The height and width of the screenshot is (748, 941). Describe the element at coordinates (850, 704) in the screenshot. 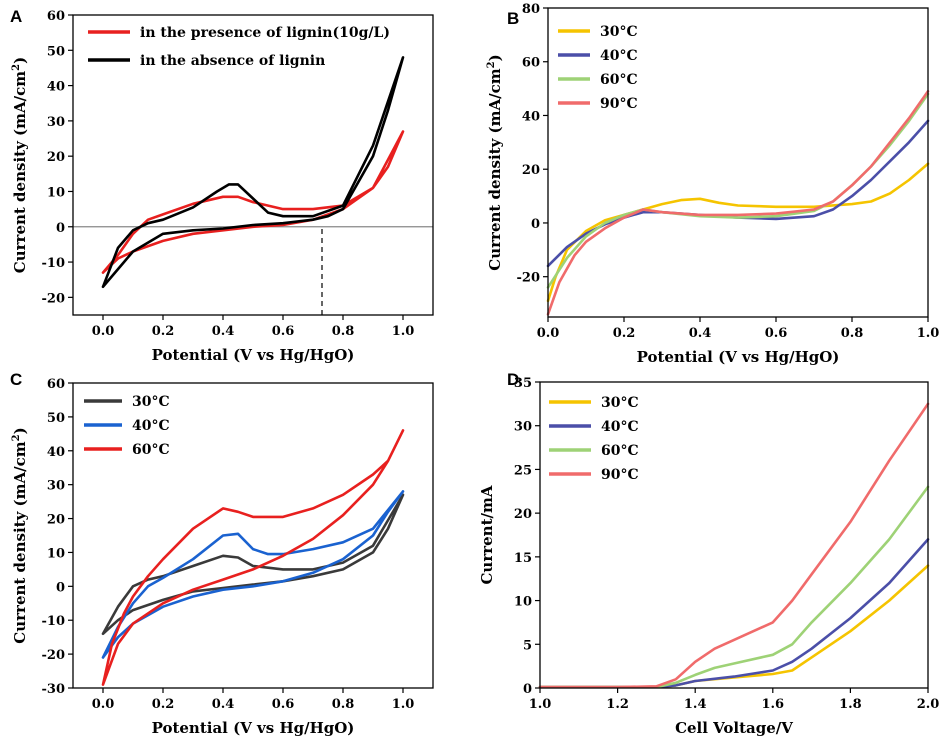

I see `x-tick-label: 1.8` at that location.